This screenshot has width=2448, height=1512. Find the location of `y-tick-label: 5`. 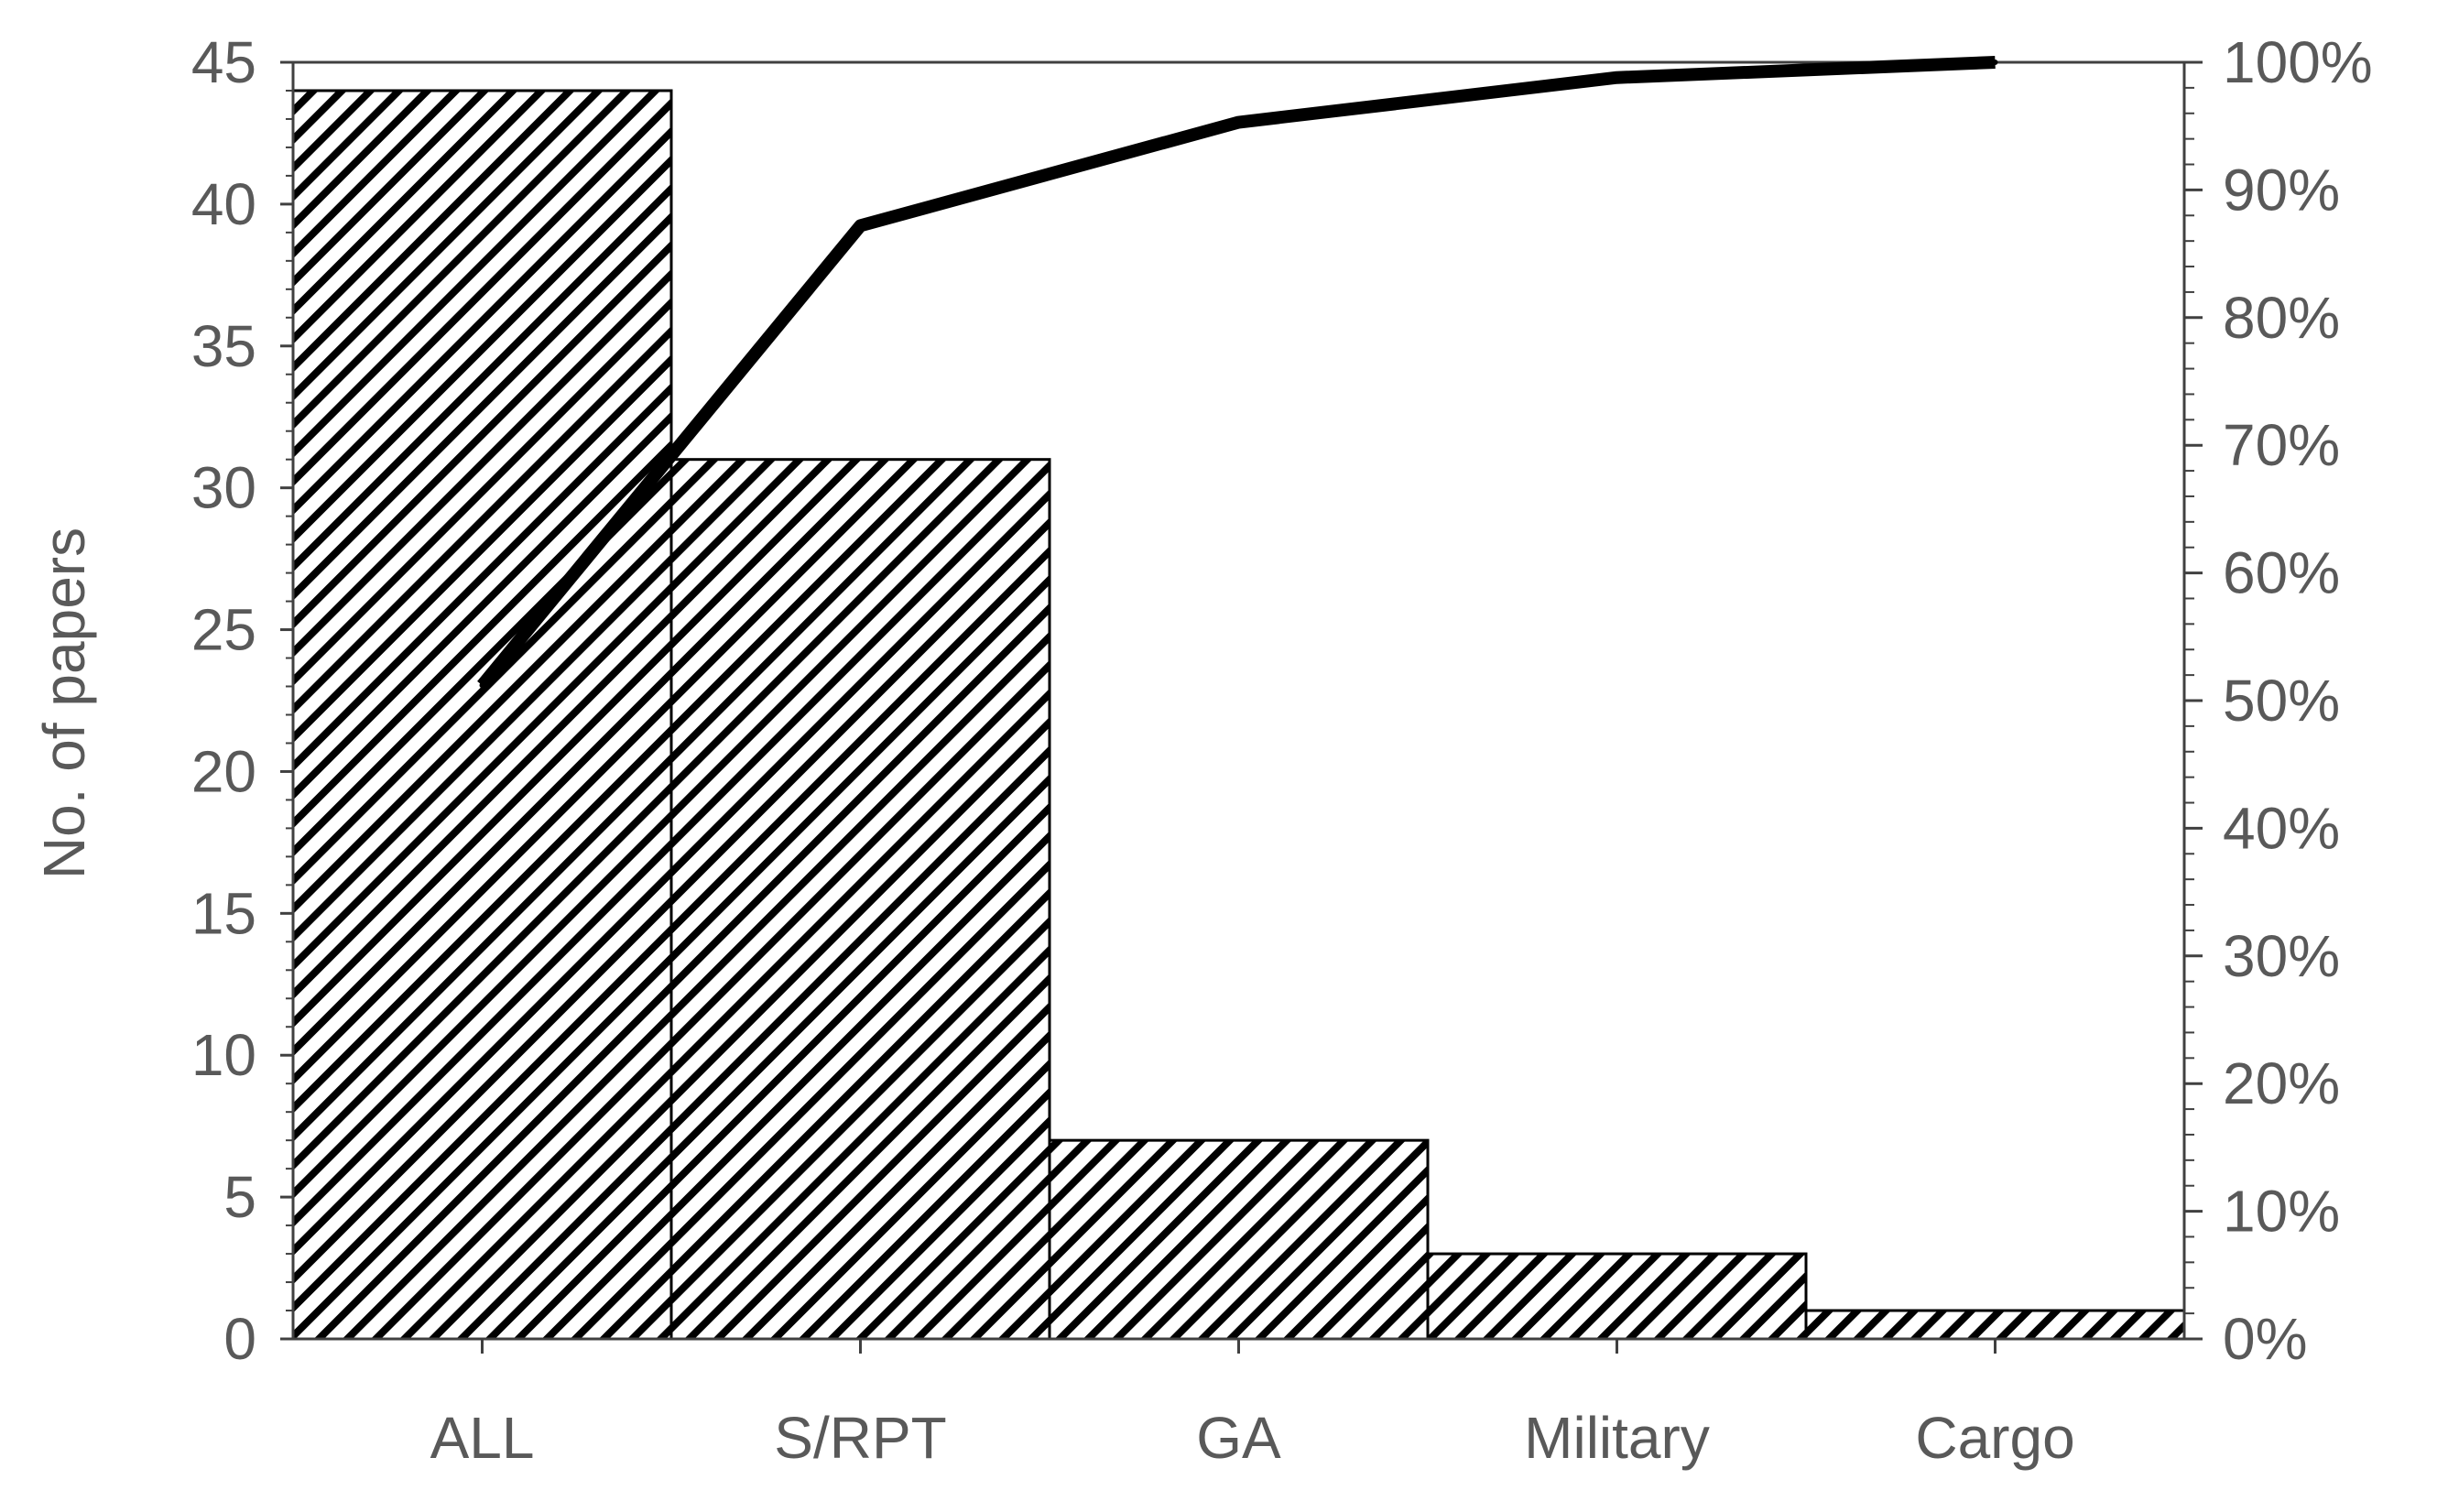

y-tick-label: 5 is located at coordinates (239, 1197).